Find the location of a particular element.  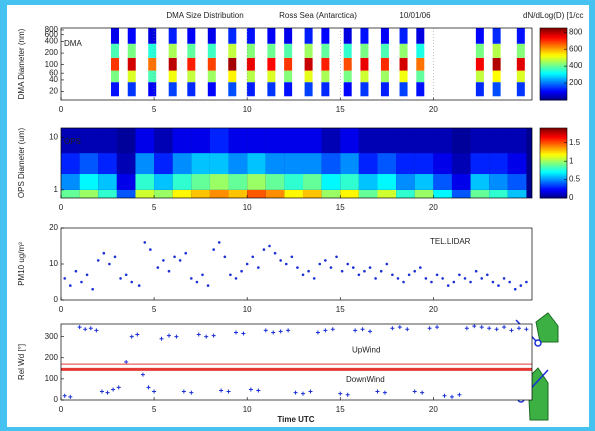

x-tick-label: 5 is located at coordinates (154, 309).